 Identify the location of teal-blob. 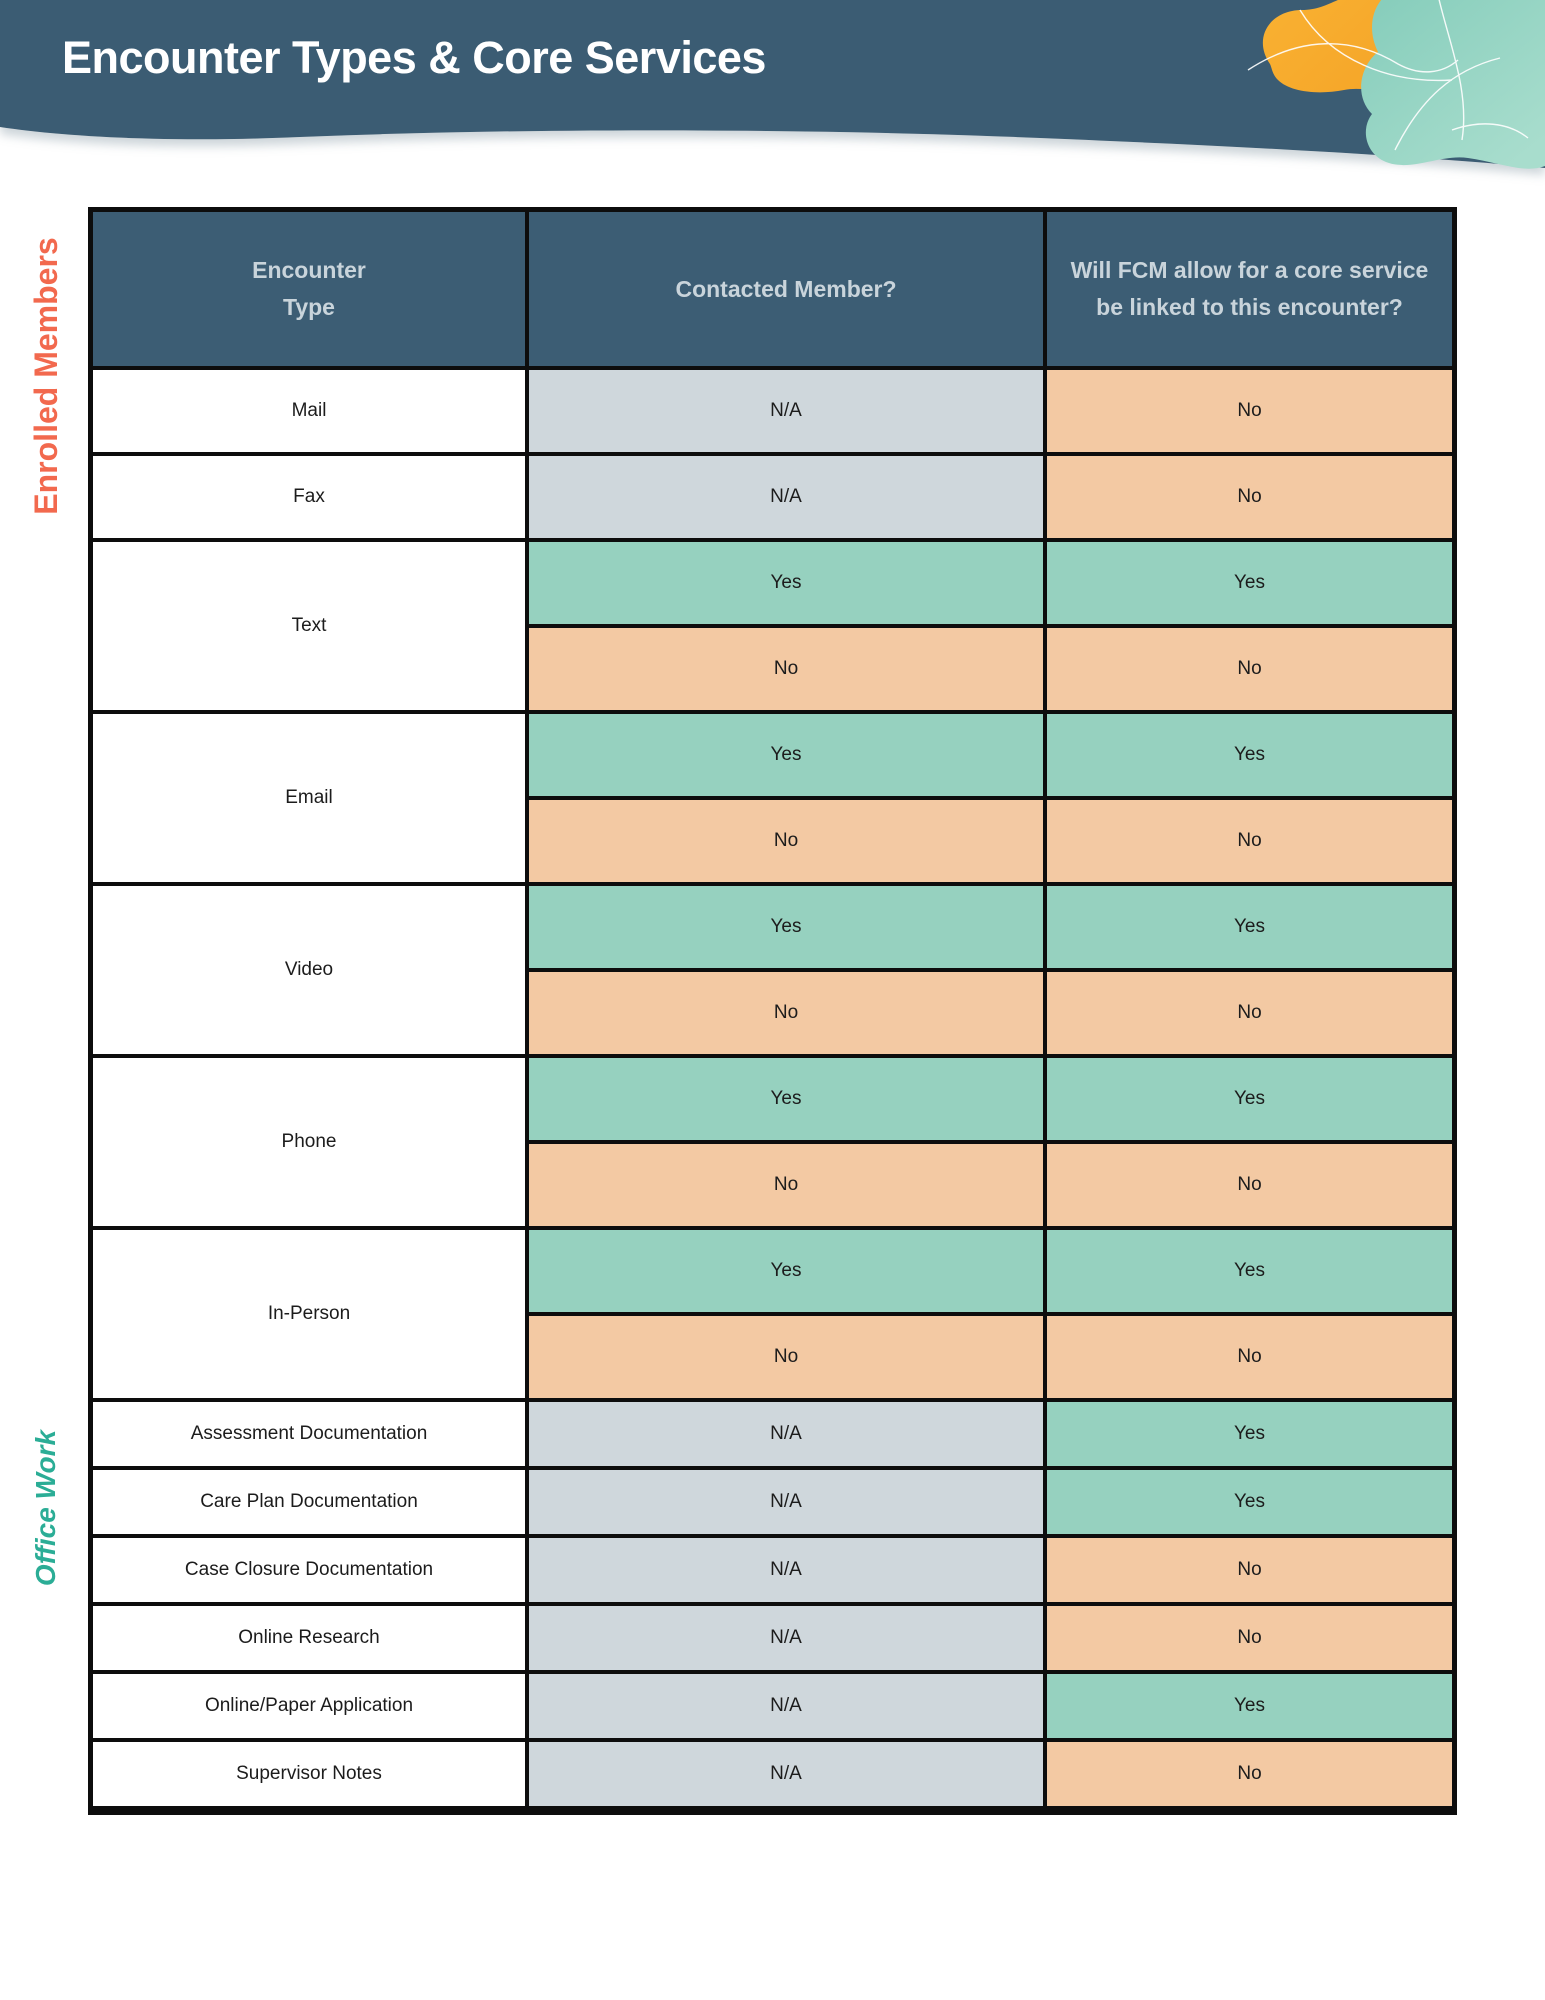
(1453, 84).